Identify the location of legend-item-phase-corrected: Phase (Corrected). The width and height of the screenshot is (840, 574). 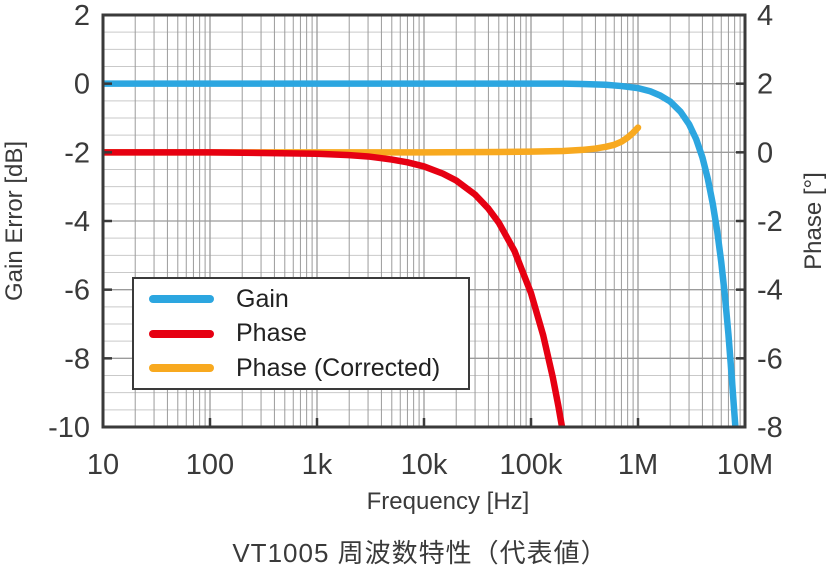
(308, 368).